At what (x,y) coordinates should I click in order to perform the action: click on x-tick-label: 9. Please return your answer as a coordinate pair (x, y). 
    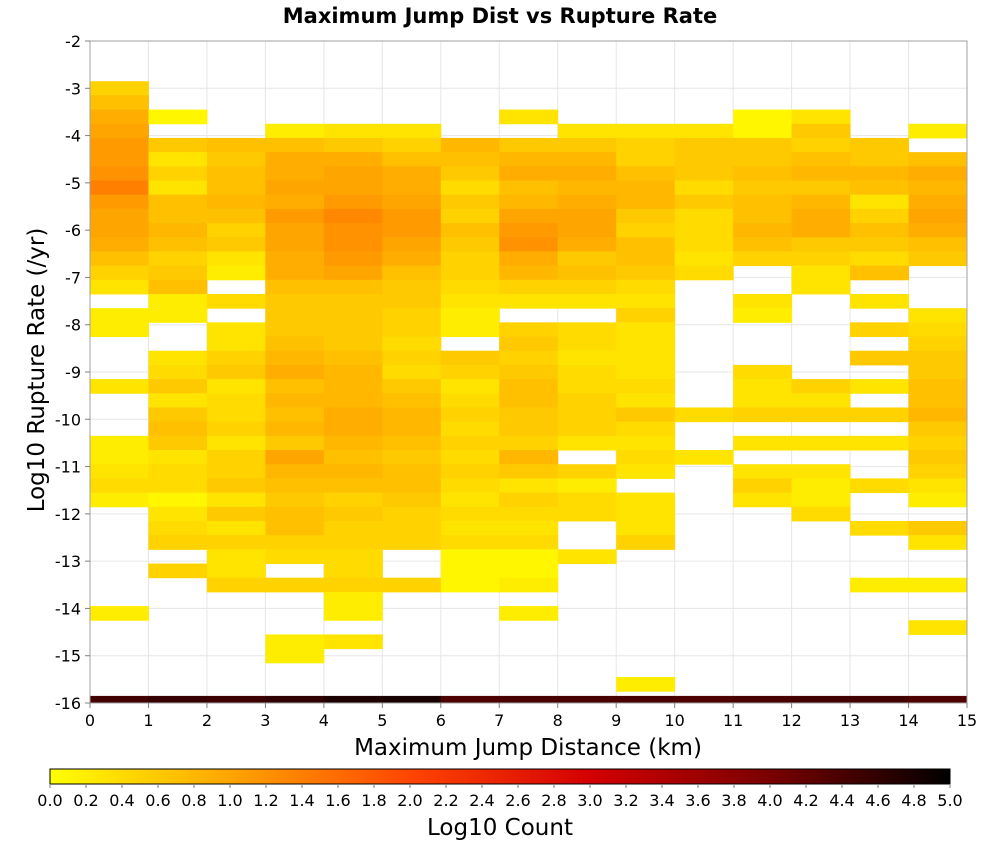
    Looking at the image, I should click on (616, 720).